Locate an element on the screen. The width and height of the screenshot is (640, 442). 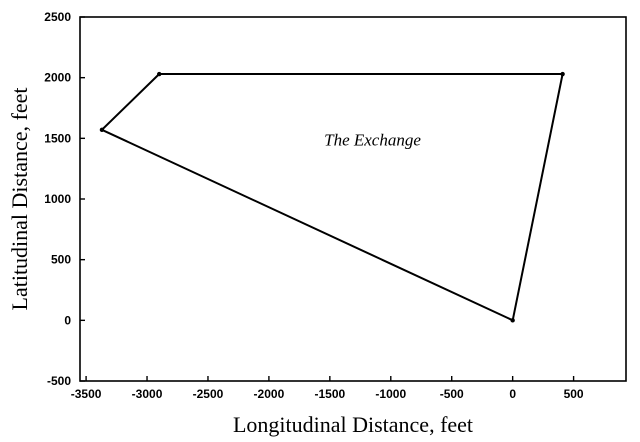
region-annotation: The Exchange is located at coordinates (372, 140).